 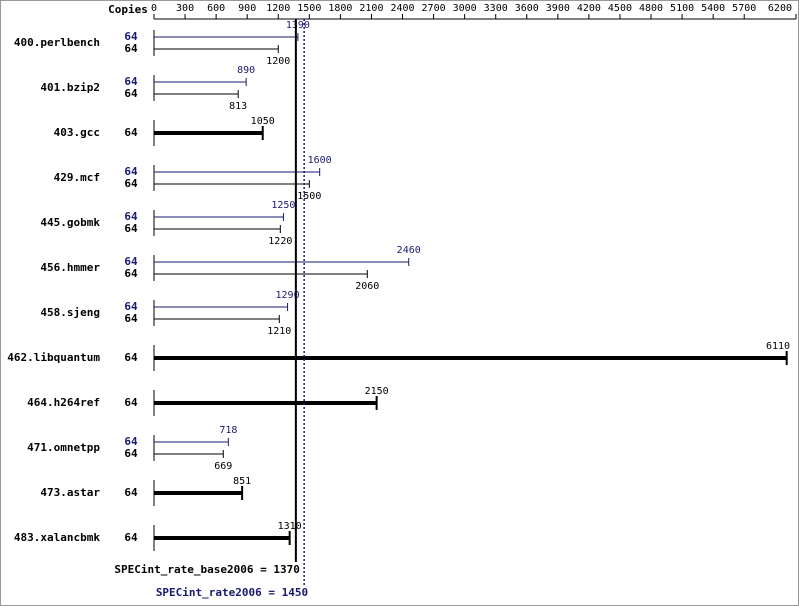 I want to click on x-tick-label: 5100, so click(x=682, y=8).